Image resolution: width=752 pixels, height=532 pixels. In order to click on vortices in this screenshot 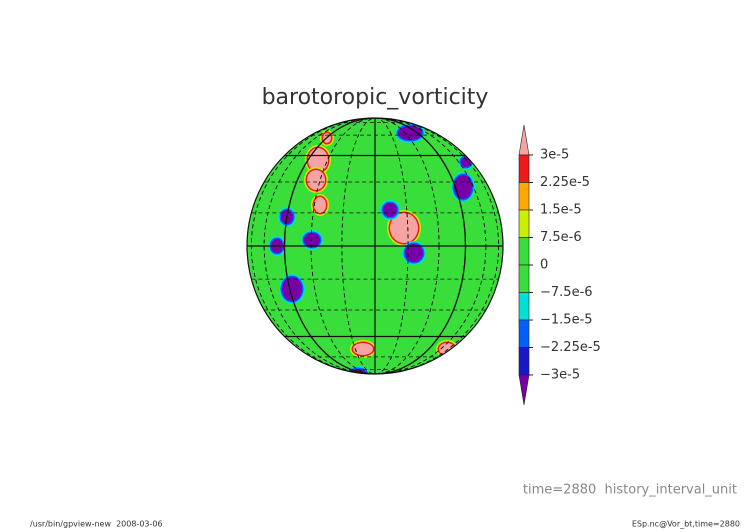, I will do `click(371, 248)`.